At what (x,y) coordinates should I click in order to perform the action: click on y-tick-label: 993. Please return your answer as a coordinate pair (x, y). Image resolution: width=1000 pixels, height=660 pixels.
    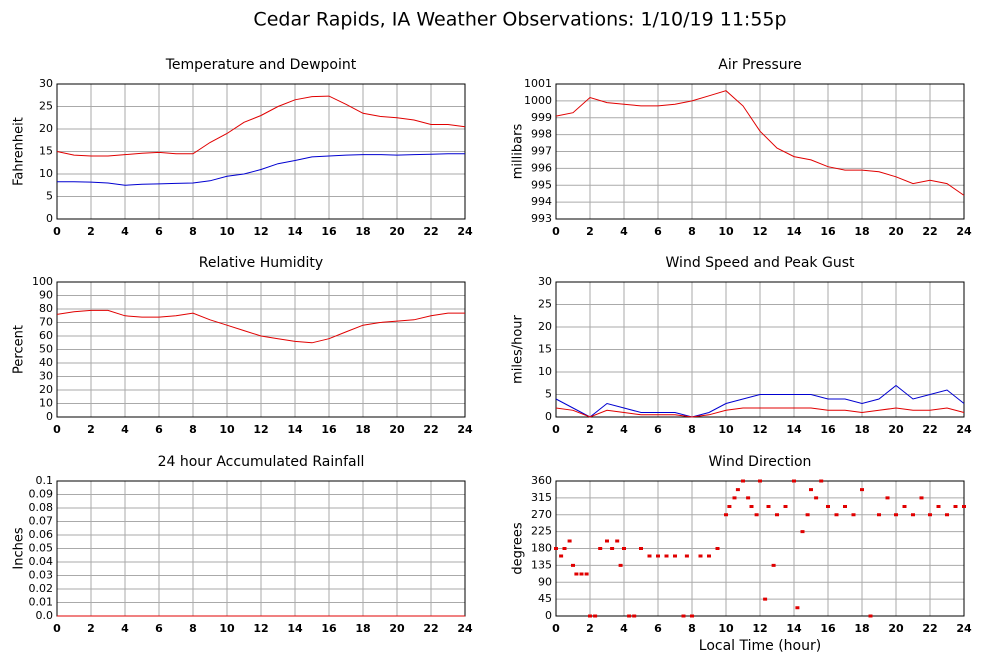
    Looking at the image, I should click on (541, 218).